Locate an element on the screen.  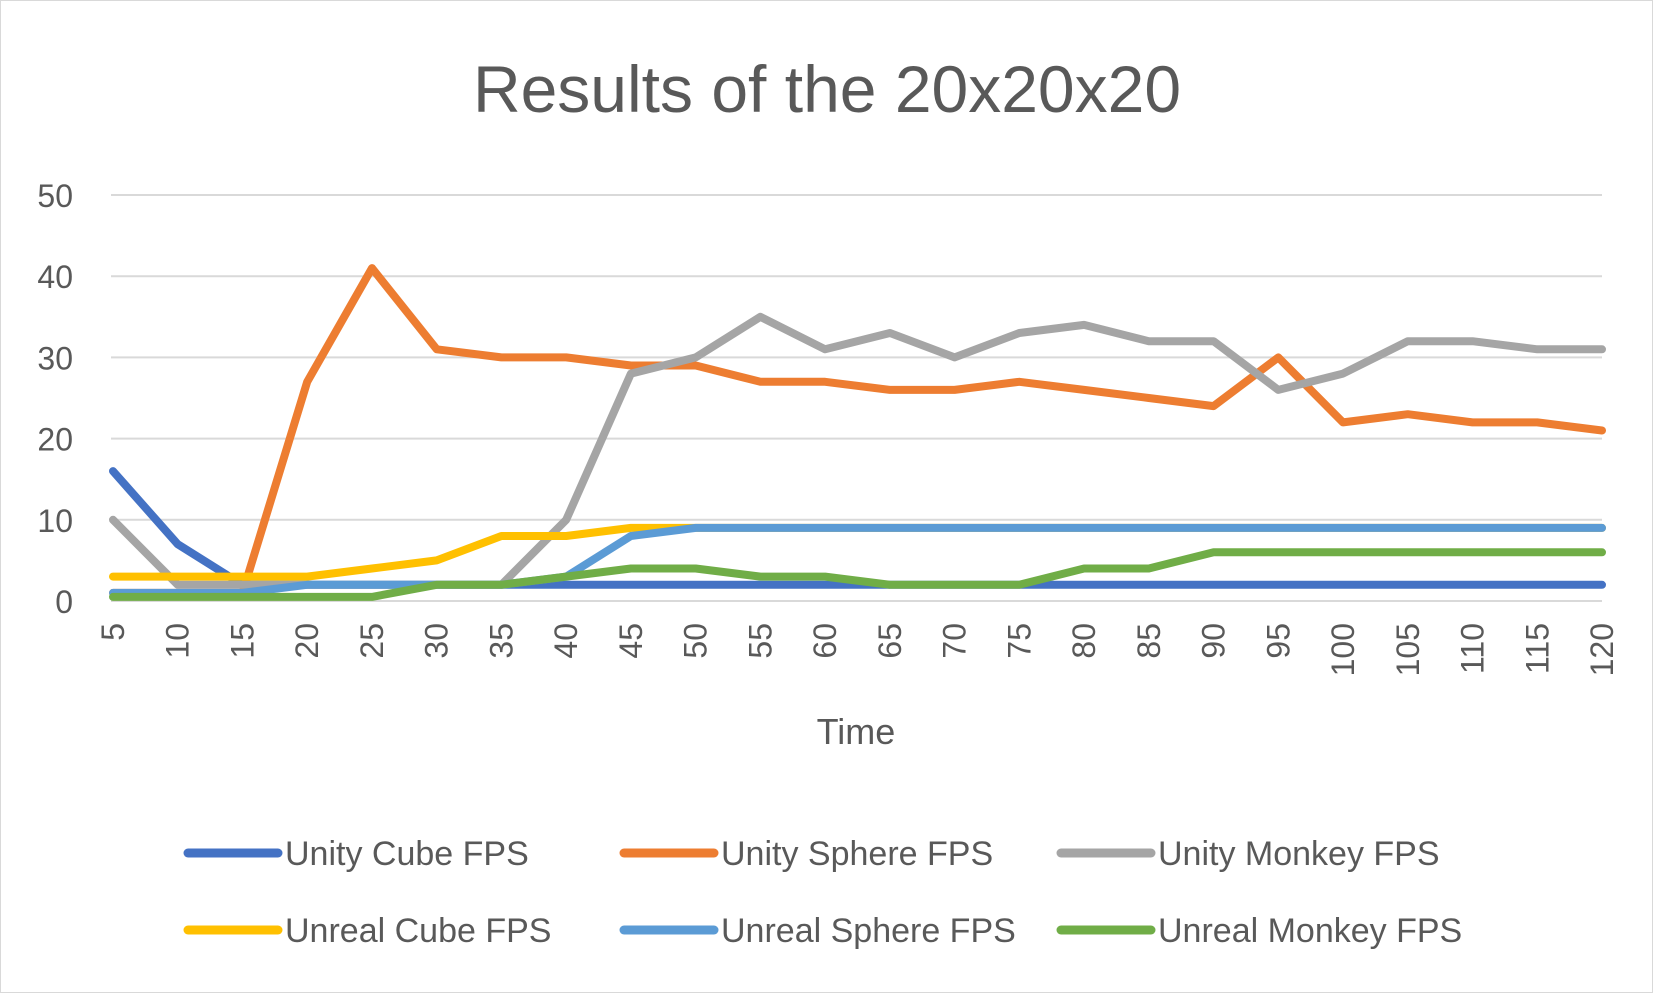
y-axis-tick-labels: 0 10 20 30 40 50 is located at coordinates (55, 399).